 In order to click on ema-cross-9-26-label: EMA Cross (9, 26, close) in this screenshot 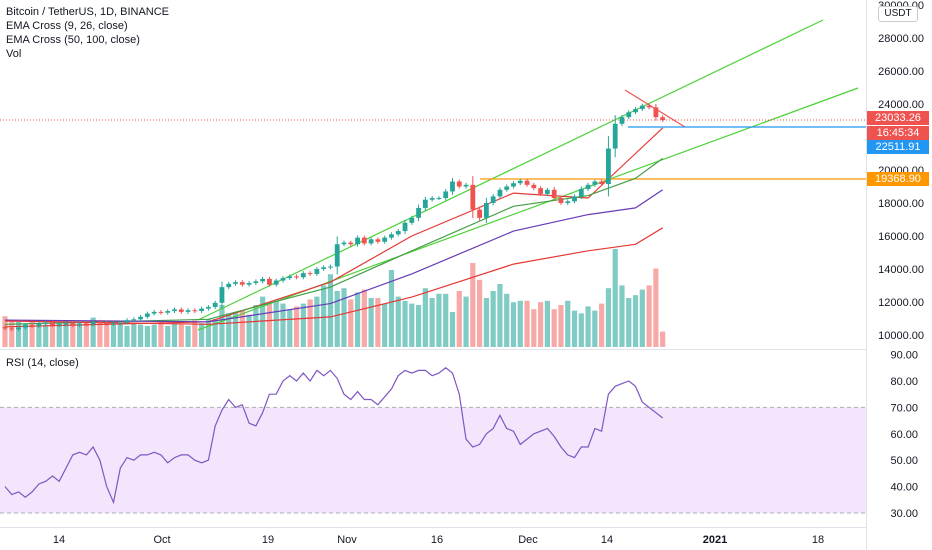, I will do `click(67, 26)`.